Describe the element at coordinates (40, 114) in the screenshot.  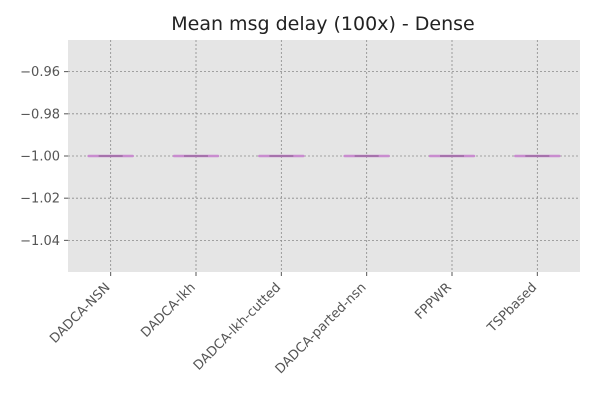
I see `y-tick-label: −0.98` at that location.